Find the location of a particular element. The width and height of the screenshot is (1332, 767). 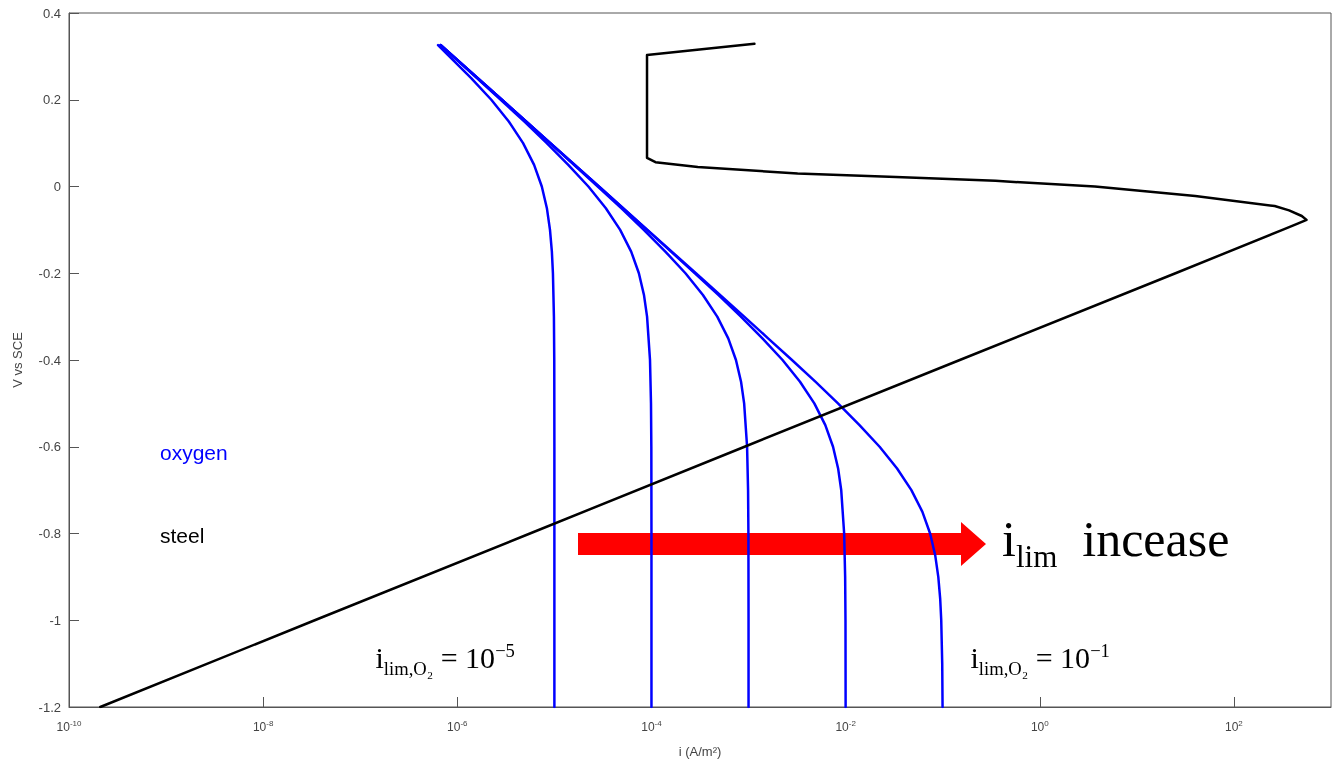

y-tick-label: -1.2 is located at coordinates (49, 707).